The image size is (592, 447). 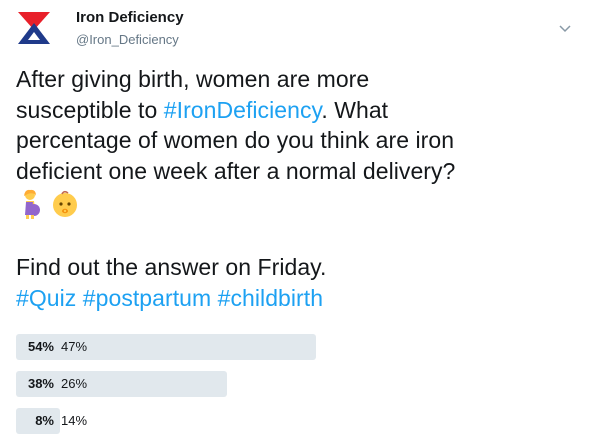 I want to click on tweet-line: Find out the answer on Friday., so click(x=171, y=267).